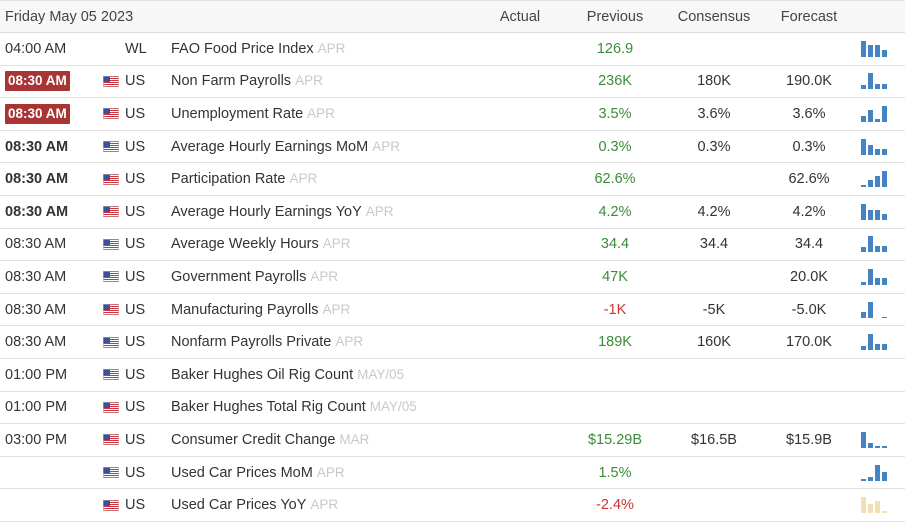 Image resolution: width=905 pixels, height=522 pixels. I want to click on forecast-value: $15.9B, so click(809, 439).